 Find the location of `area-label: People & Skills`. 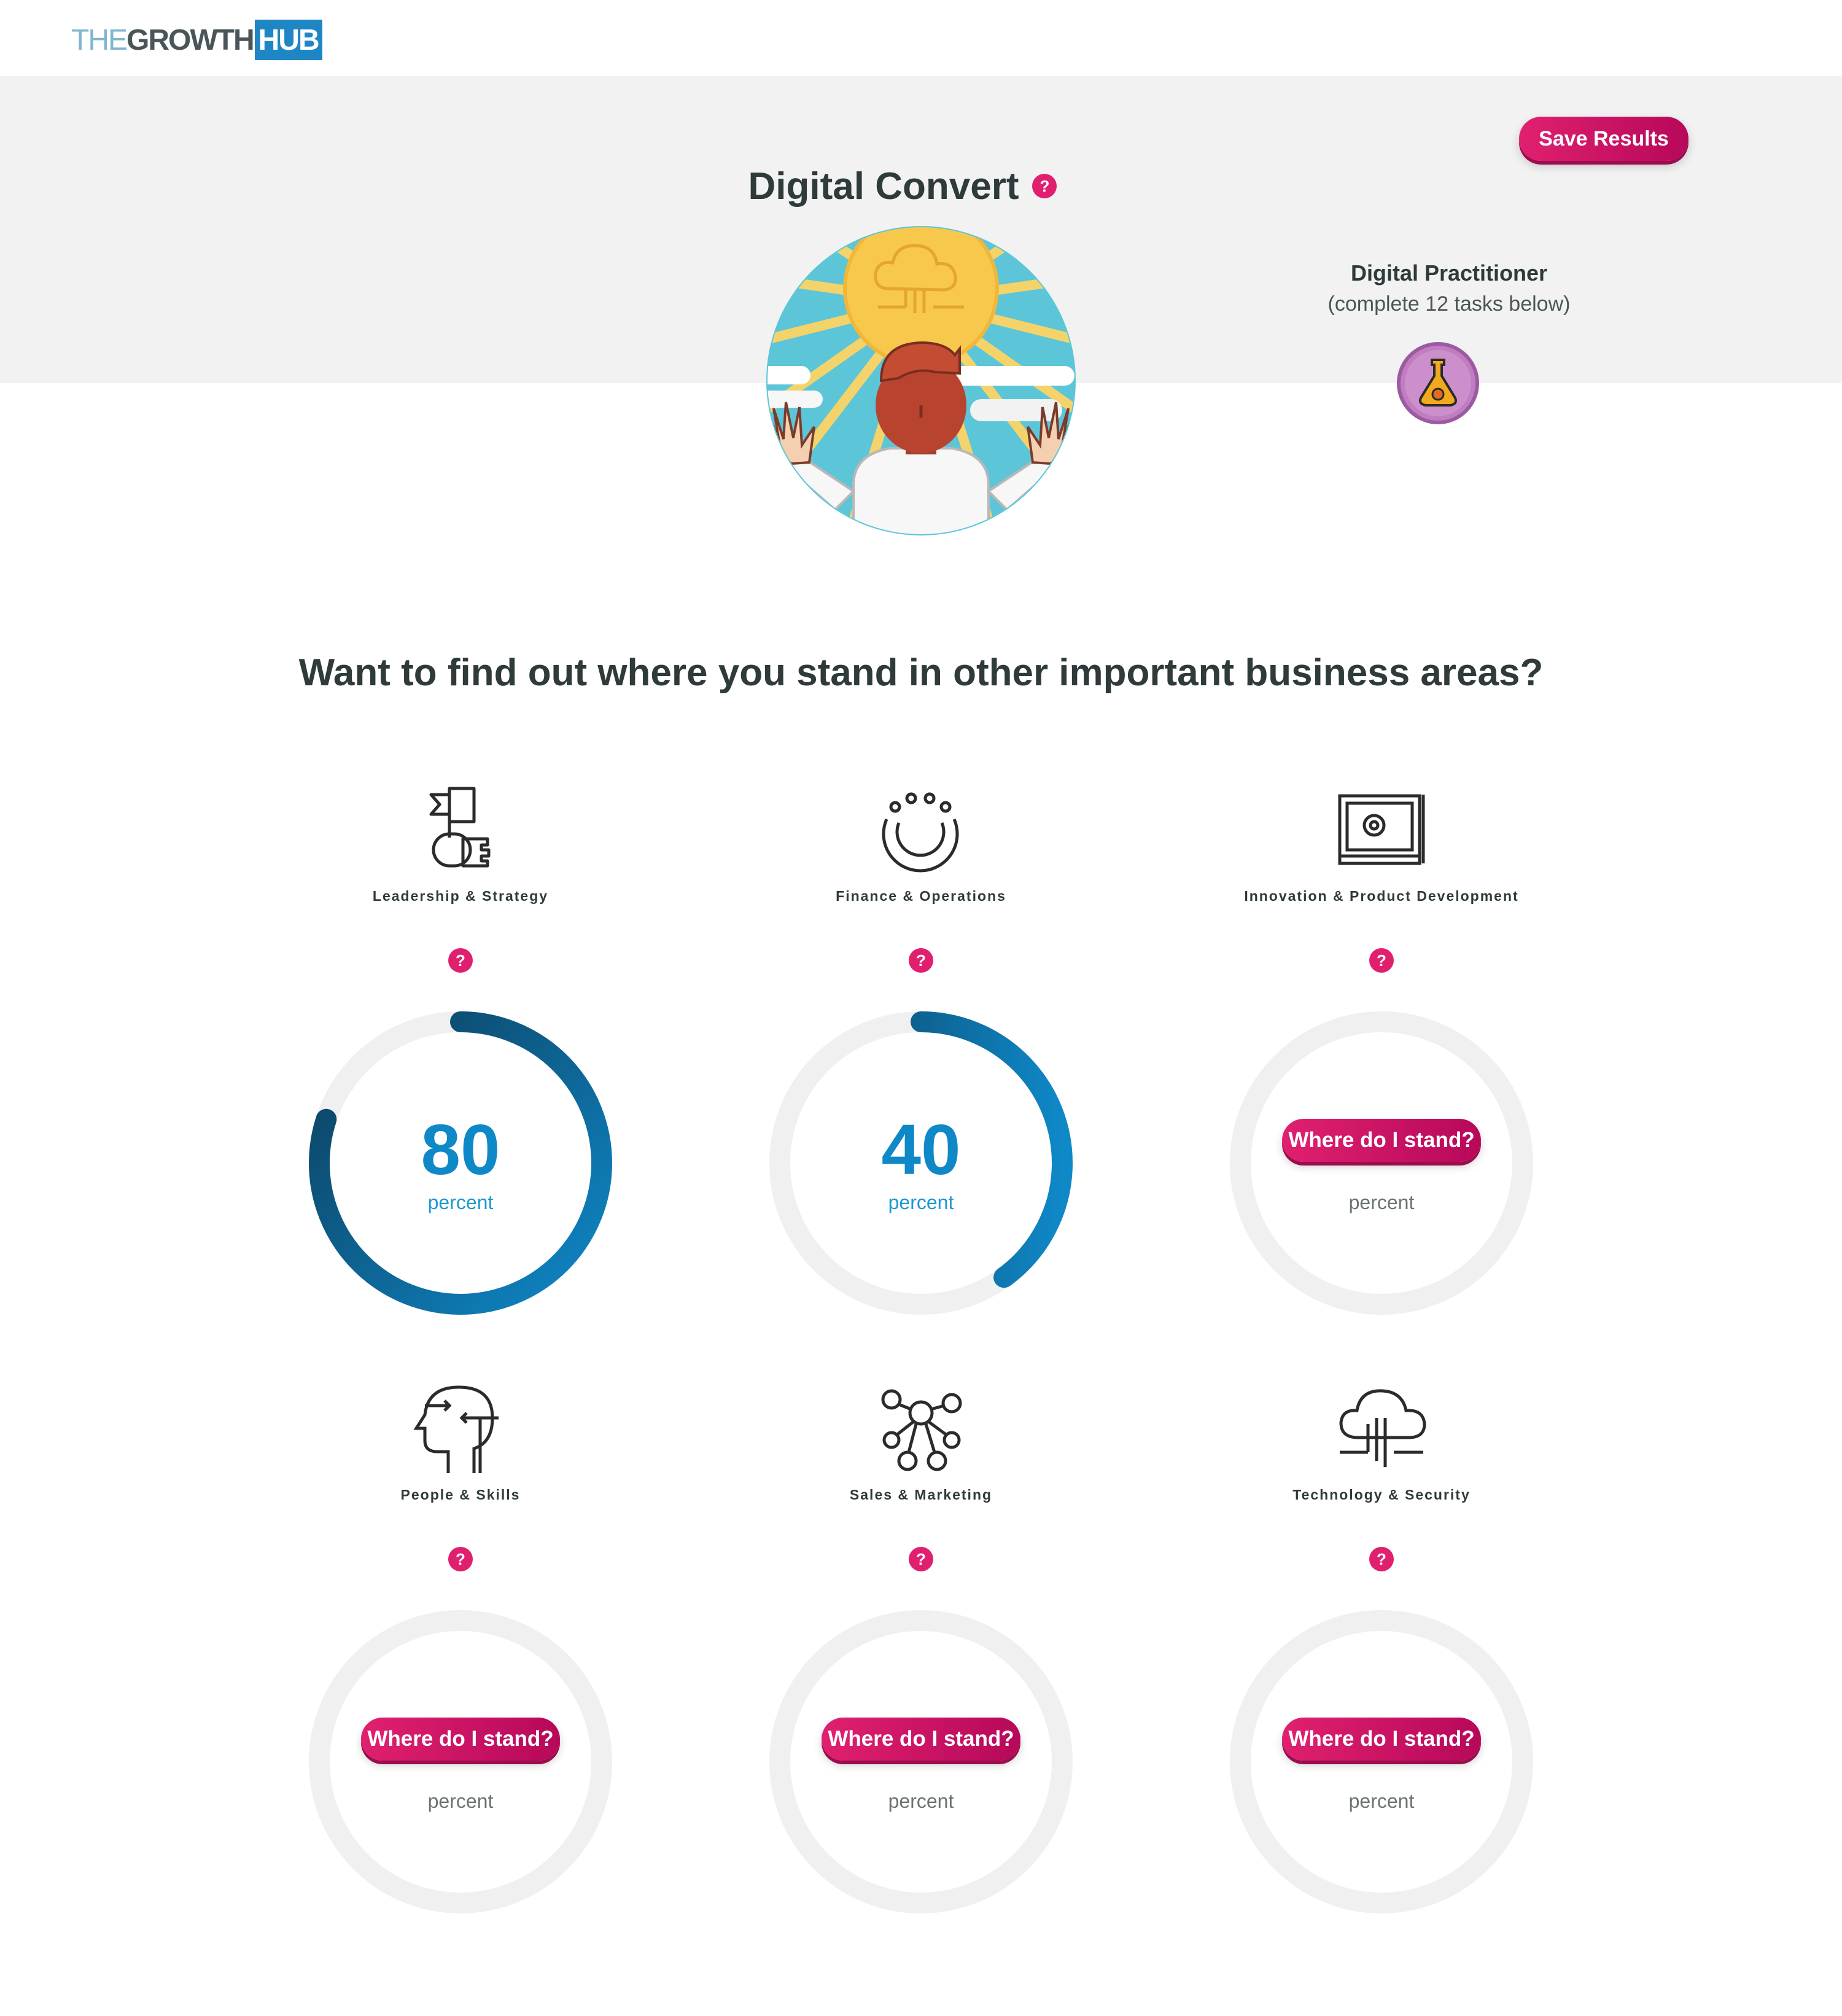

area-label: People & Skills is located at coordinates (460, 1495).